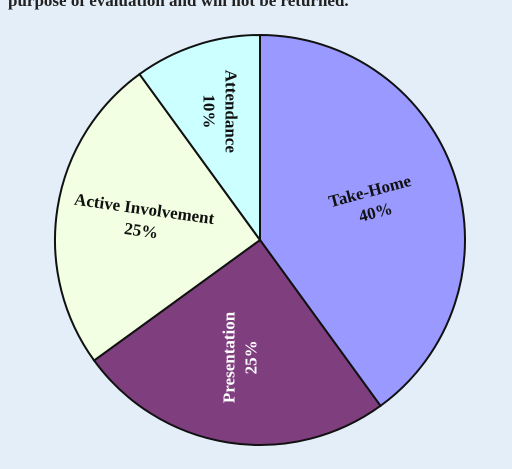 The image size is (512, 469). Describe the element at coordinates (228, 357) in the screenshot. I see `category-label: Presentation` at that location.